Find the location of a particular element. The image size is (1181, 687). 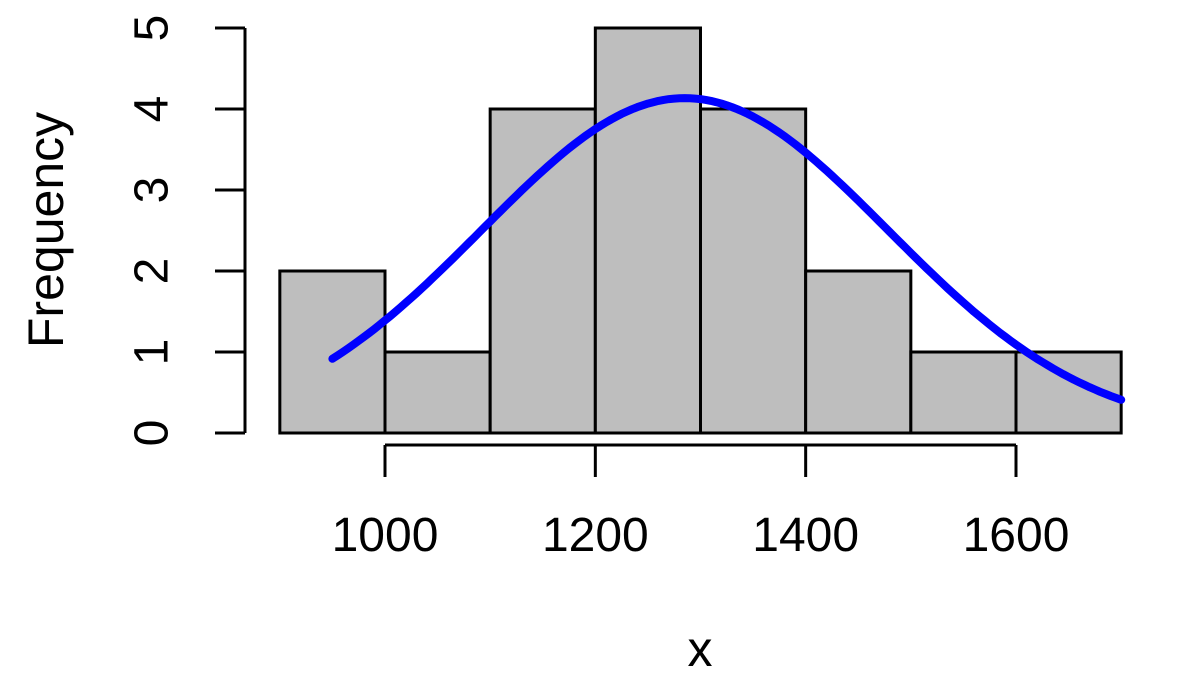

y-tick-label: 1 is located at coordinates (152, 352).